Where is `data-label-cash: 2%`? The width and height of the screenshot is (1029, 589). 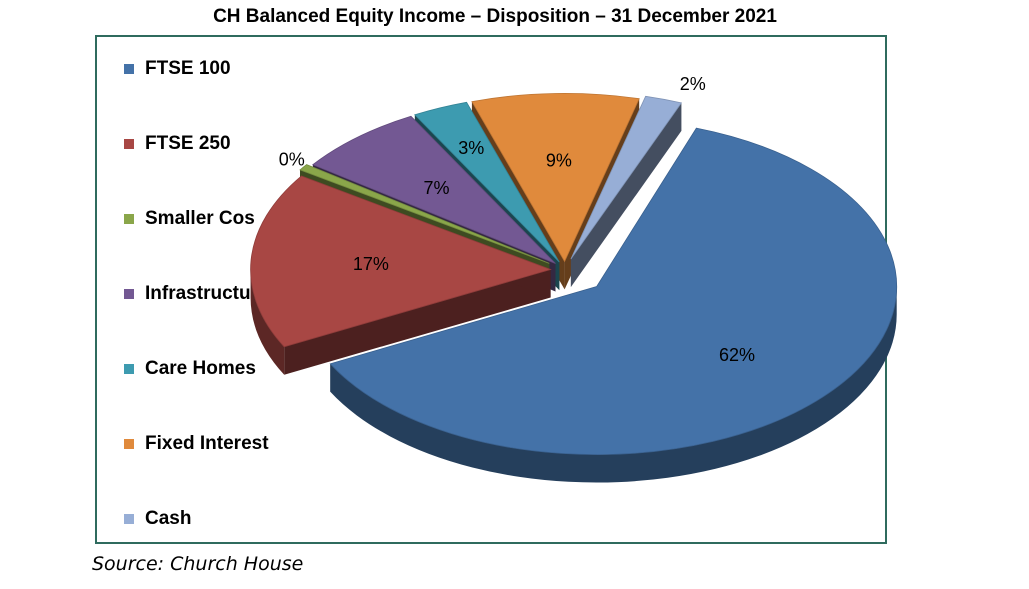
data-label-cash: 2% is located at coordinates (693, 84).